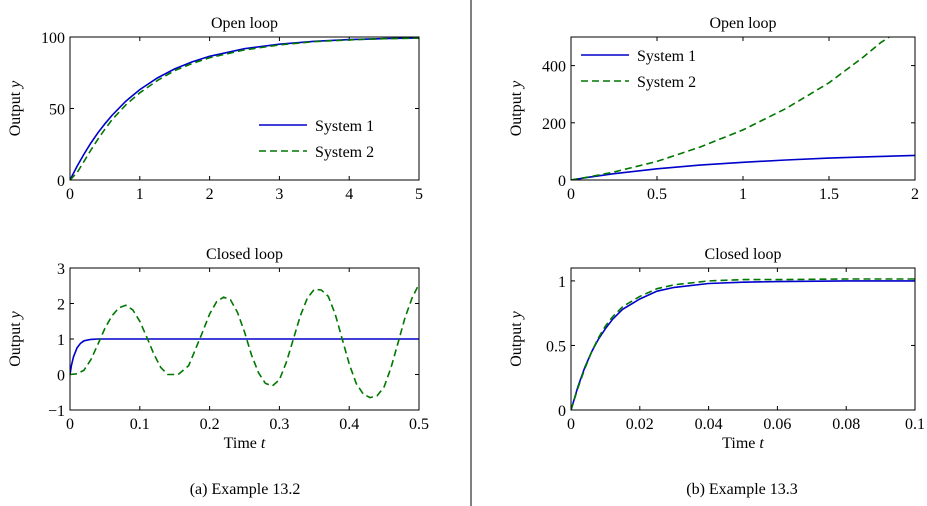 The width and height of the screenshot is (927, 506). I want to click on x-tick-label: 0.2, so click(210, 424).